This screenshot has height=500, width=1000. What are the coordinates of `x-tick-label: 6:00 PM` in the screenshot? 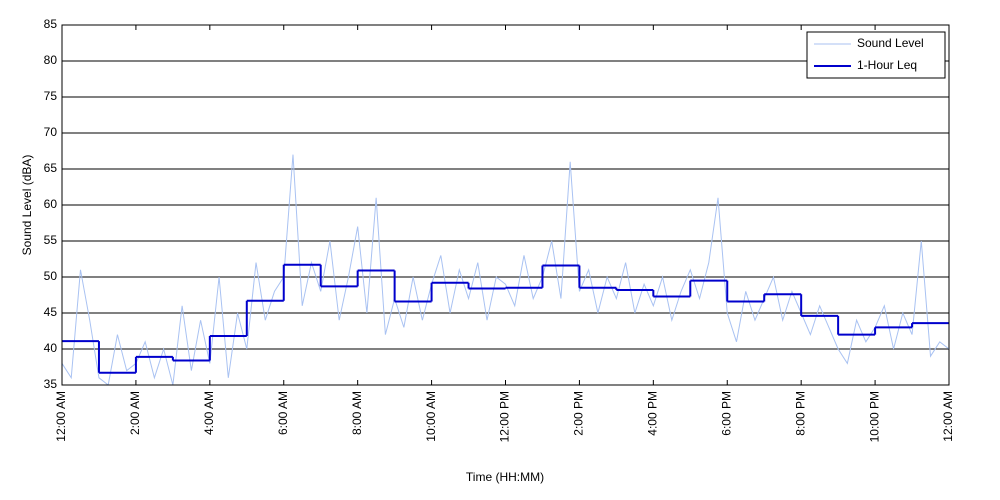 It's located at (726, 413).